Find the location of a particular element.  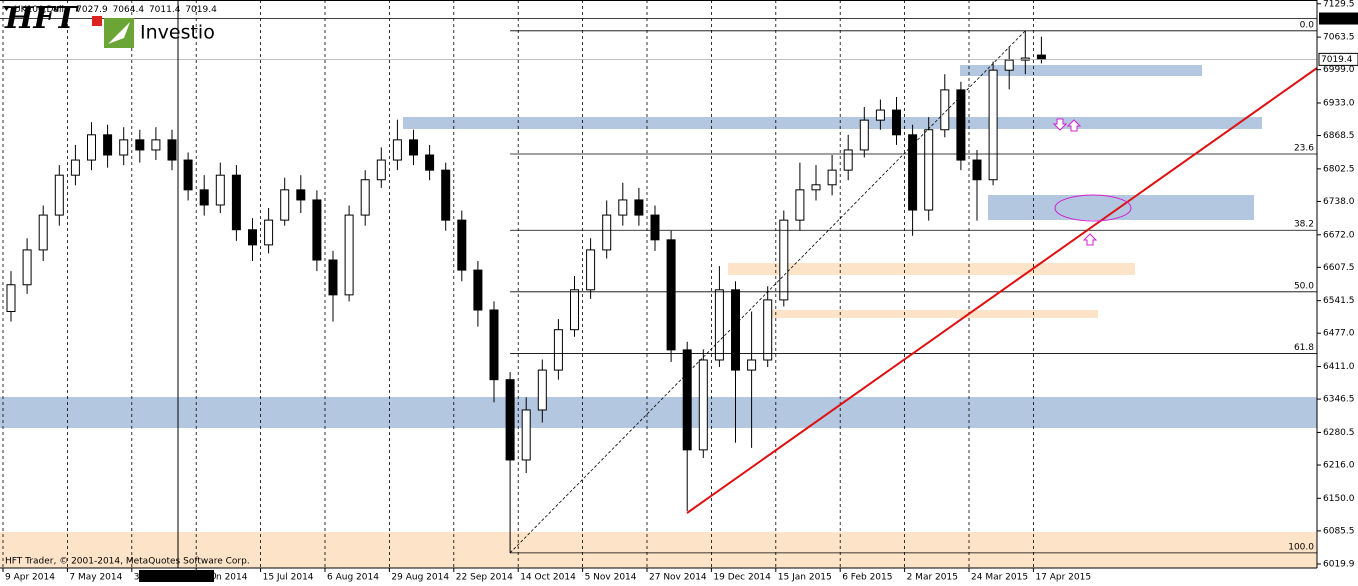

reference-label: 7100.3 is located at coordinates (1337, 19).